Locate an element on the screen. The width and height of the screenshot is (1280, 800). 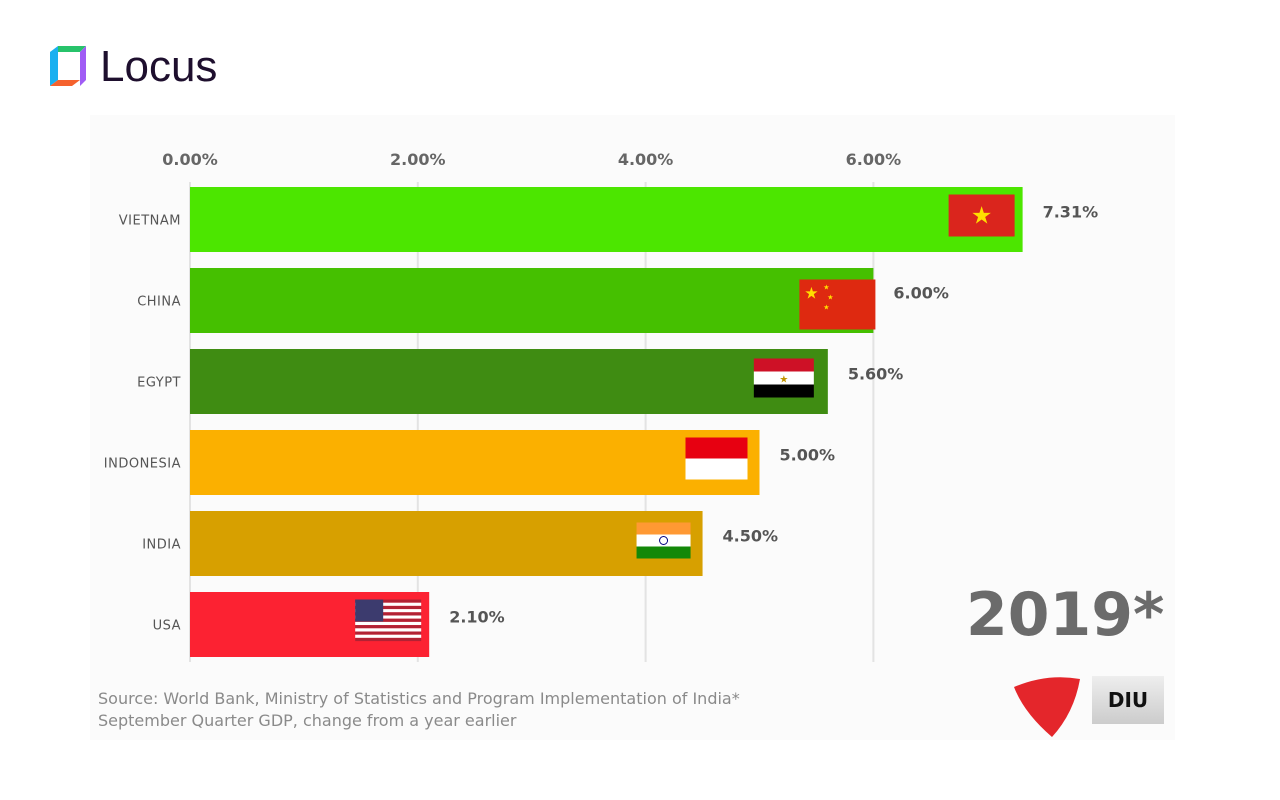
x-tick-label: 0.00% is located at coordinates (190, 159).